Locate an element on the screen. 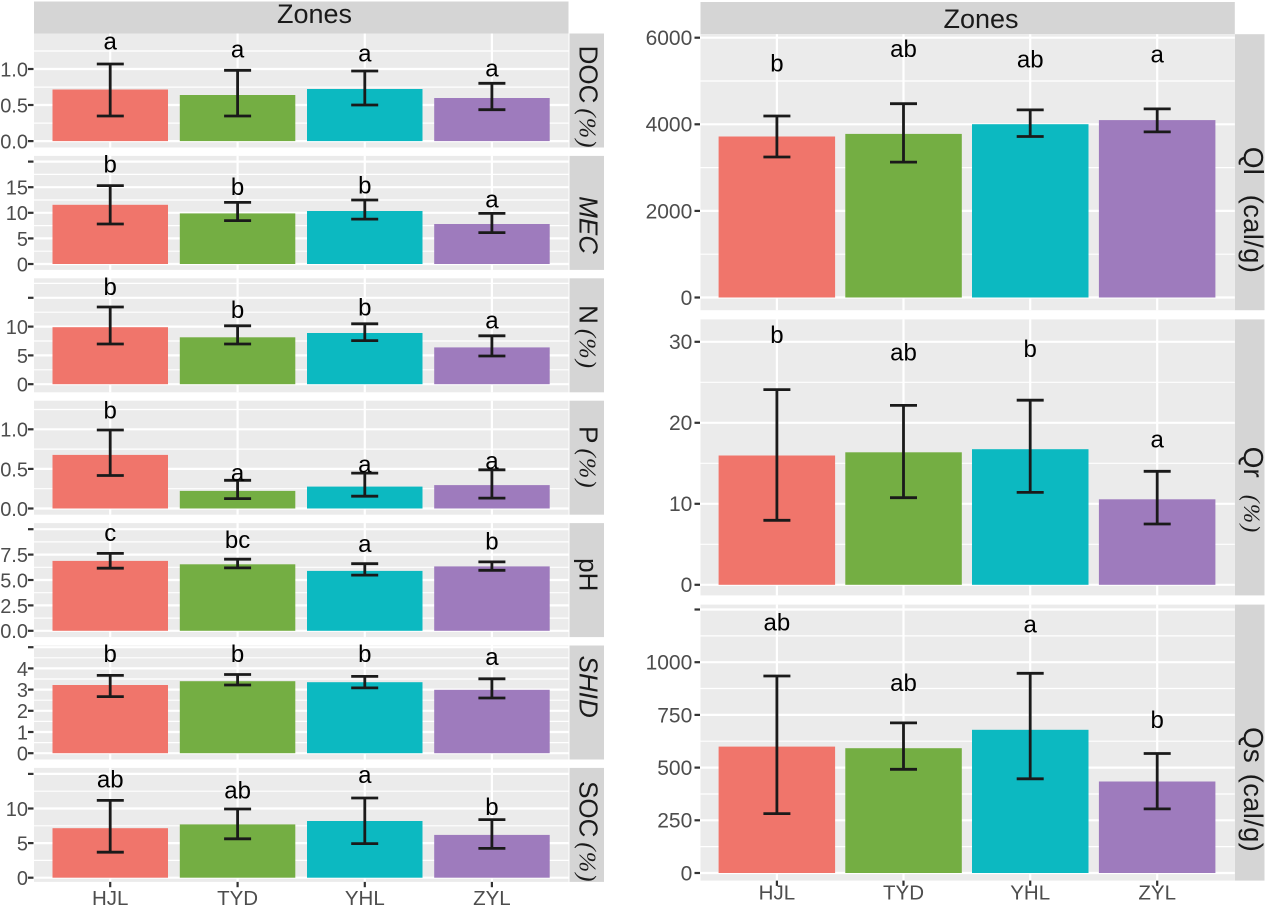 The height and width of the screenshot is (906, 1270). svg-text: MEC is located at coordinates (589, 225).